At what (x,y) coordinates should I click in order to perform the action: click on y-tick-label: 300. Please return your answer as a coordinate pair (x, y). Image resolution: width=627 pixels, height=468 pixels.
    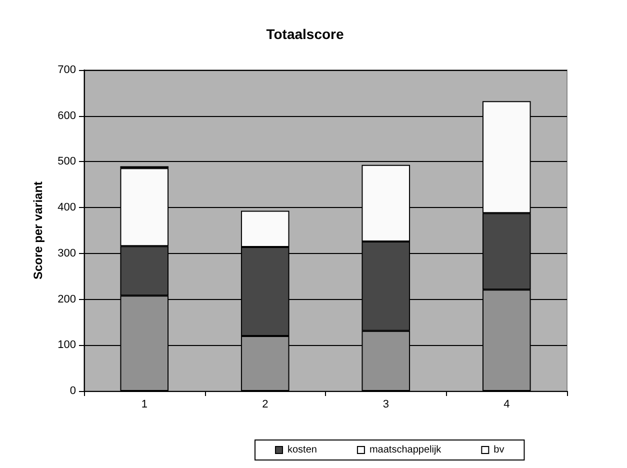
    Looking at the image, I should click on (67, 253).